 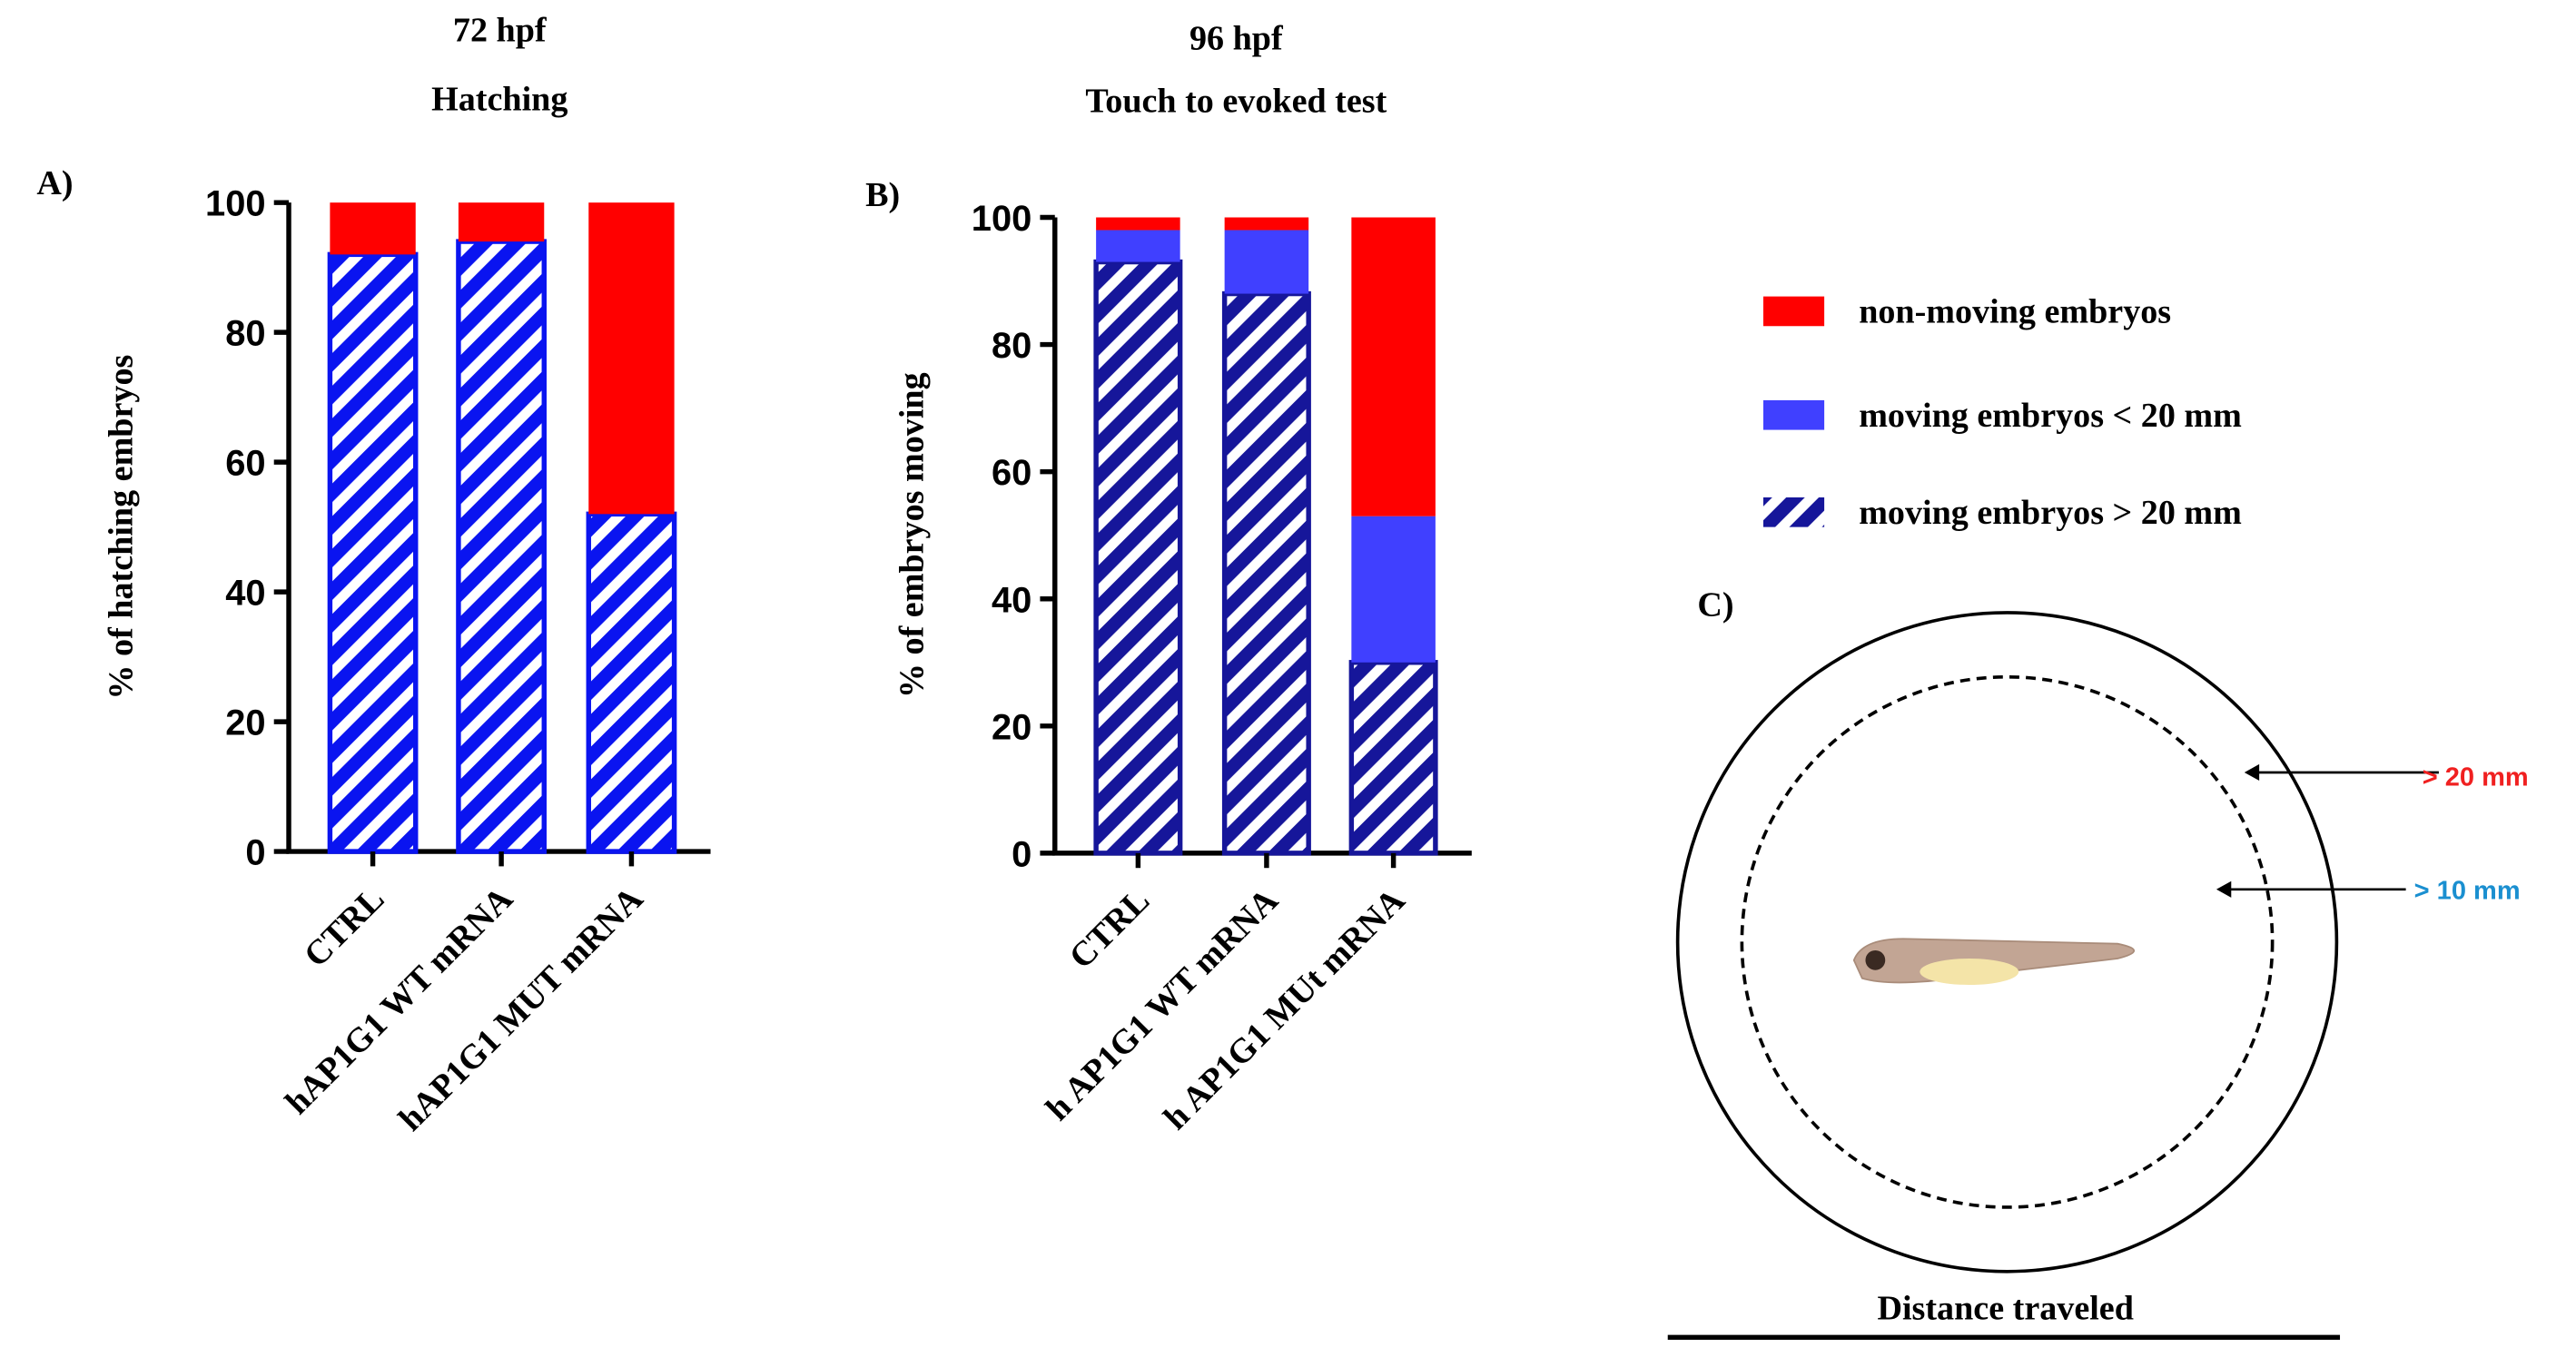 What do you see at coordinates (2015, 312) in the screenshot?
I see `legend-label: non-moving embryos` at bounding box center [2015, 312].